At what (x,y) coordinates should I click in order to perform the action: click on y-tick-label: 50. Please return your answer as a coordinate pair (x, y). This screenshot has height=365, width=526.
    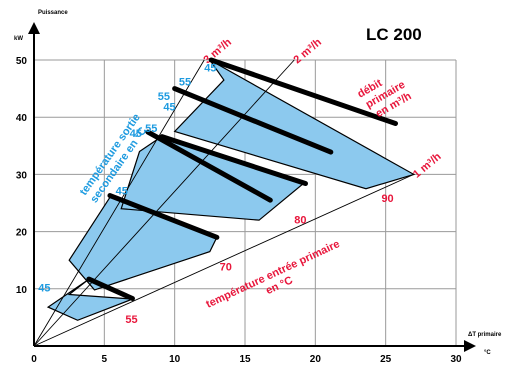
    Looking at the image, I should click on (22, 61).